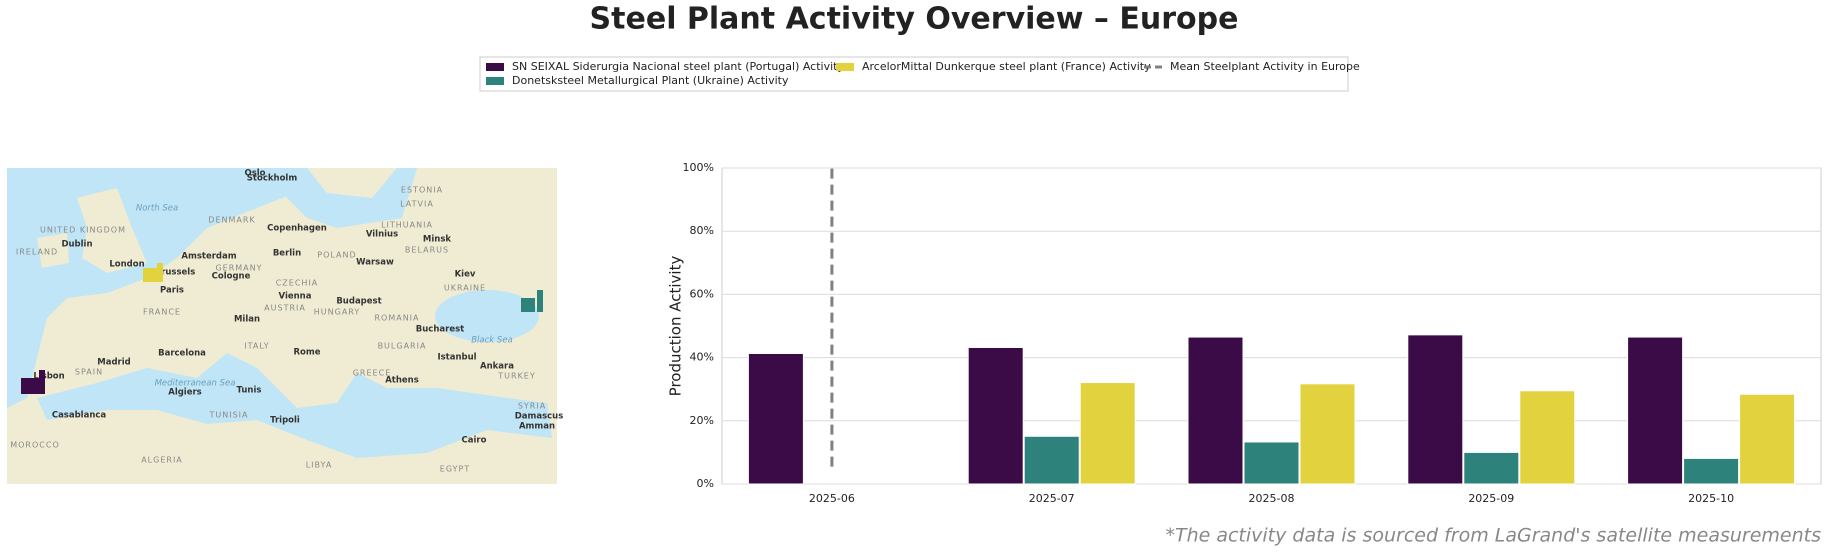 This screenshot has width=1828, height=558. Describe the element at coordinates (297, 283) in the screenshot. I see `map-label: CZECHIA` at that location.